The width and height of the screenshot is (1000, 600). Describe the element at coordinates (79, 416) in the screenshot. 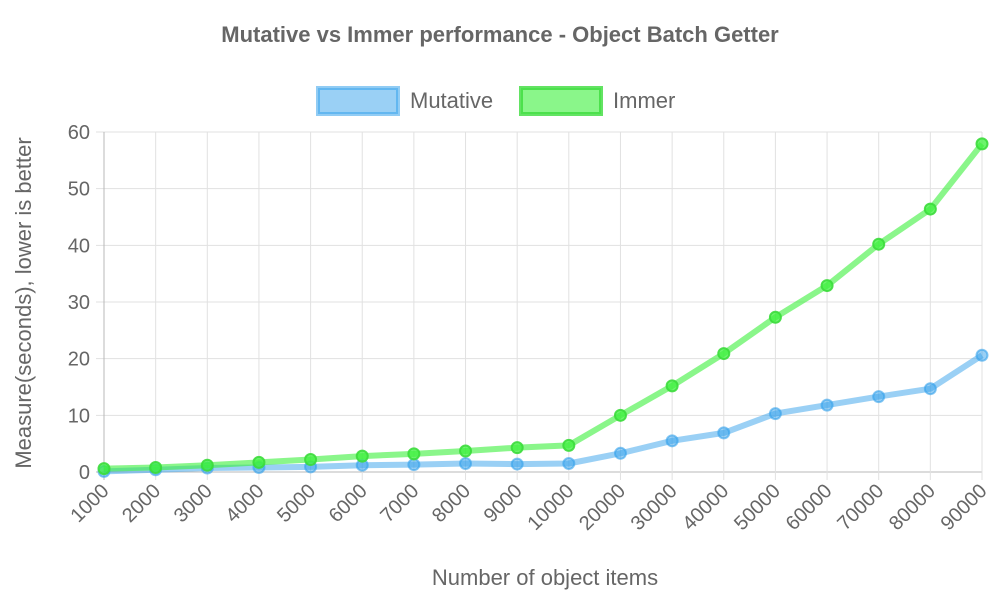

I see `y-tick-label: 10` at that location.